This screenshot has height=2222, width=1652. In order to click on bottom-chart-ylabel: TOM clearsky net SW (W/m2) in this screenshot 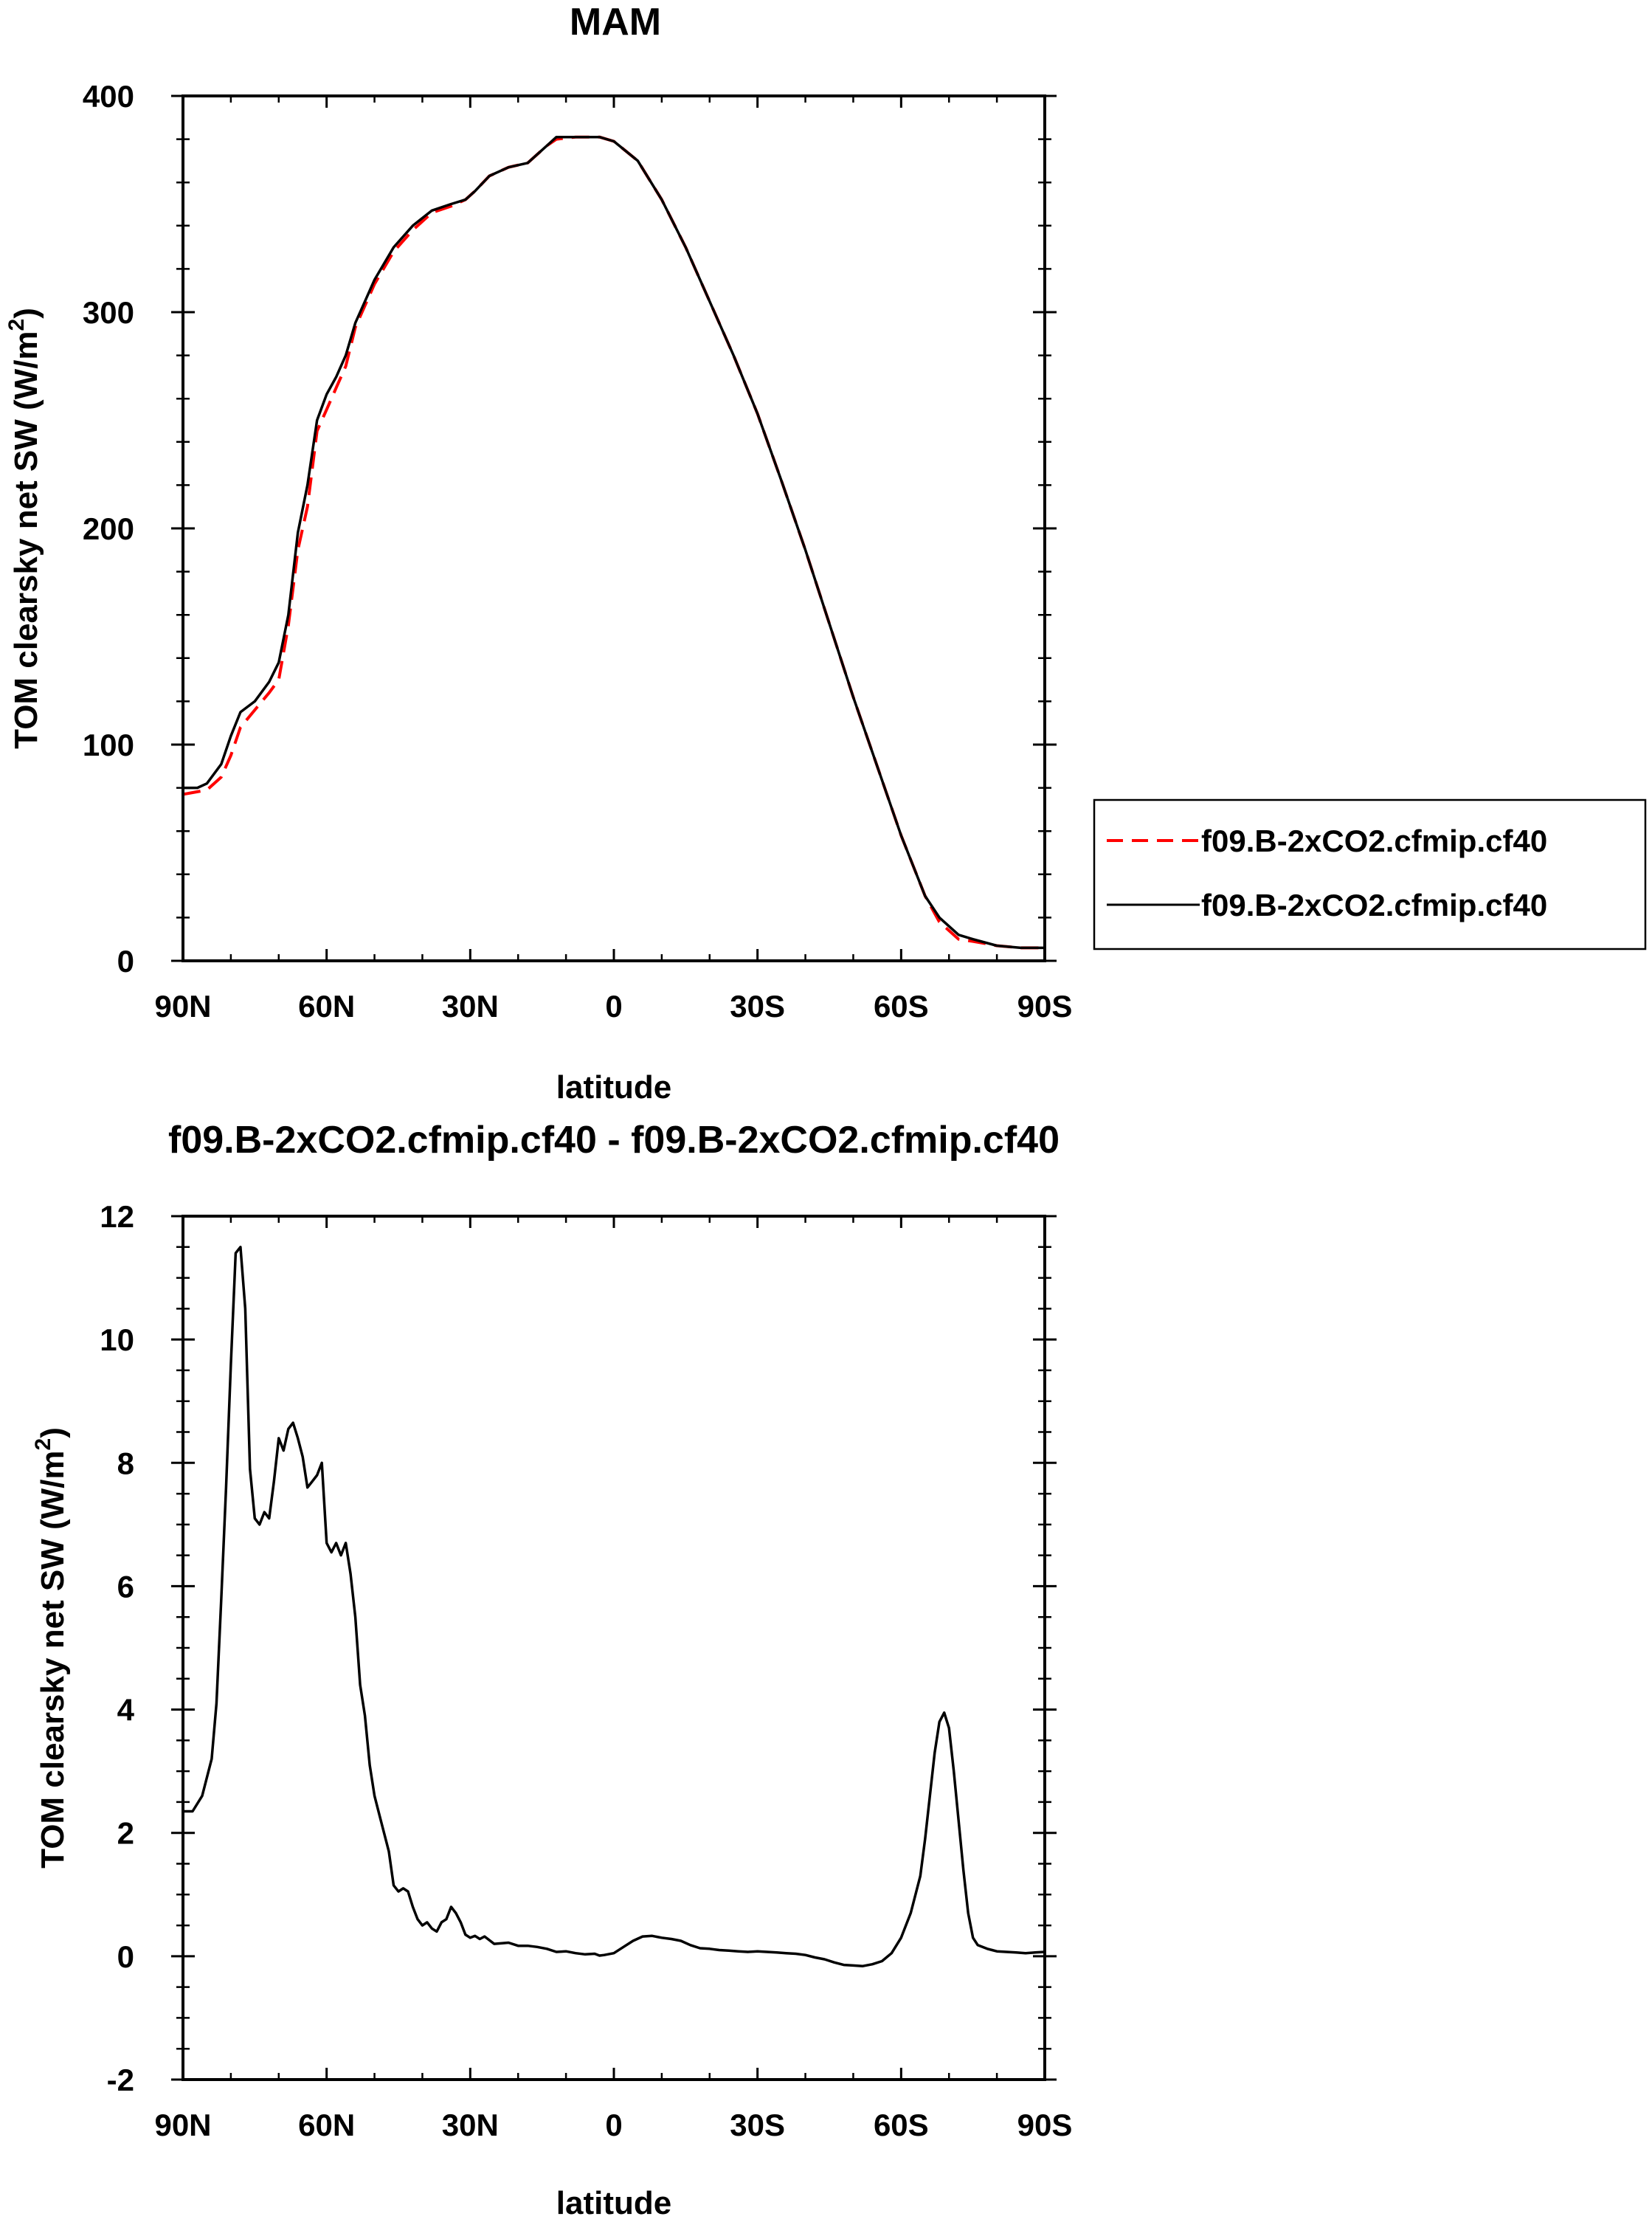, I will do `click(51, 1648)`.